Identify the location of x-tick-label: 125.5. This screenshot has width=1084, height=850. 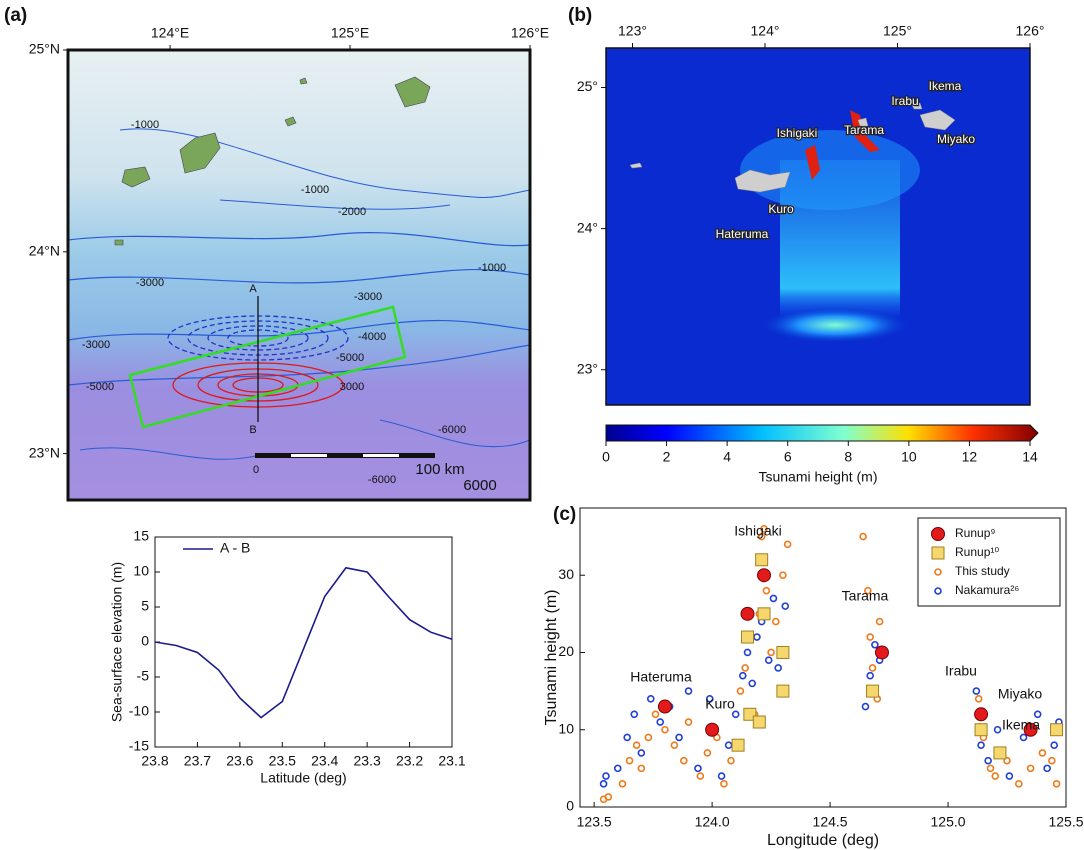
(1065, 822).